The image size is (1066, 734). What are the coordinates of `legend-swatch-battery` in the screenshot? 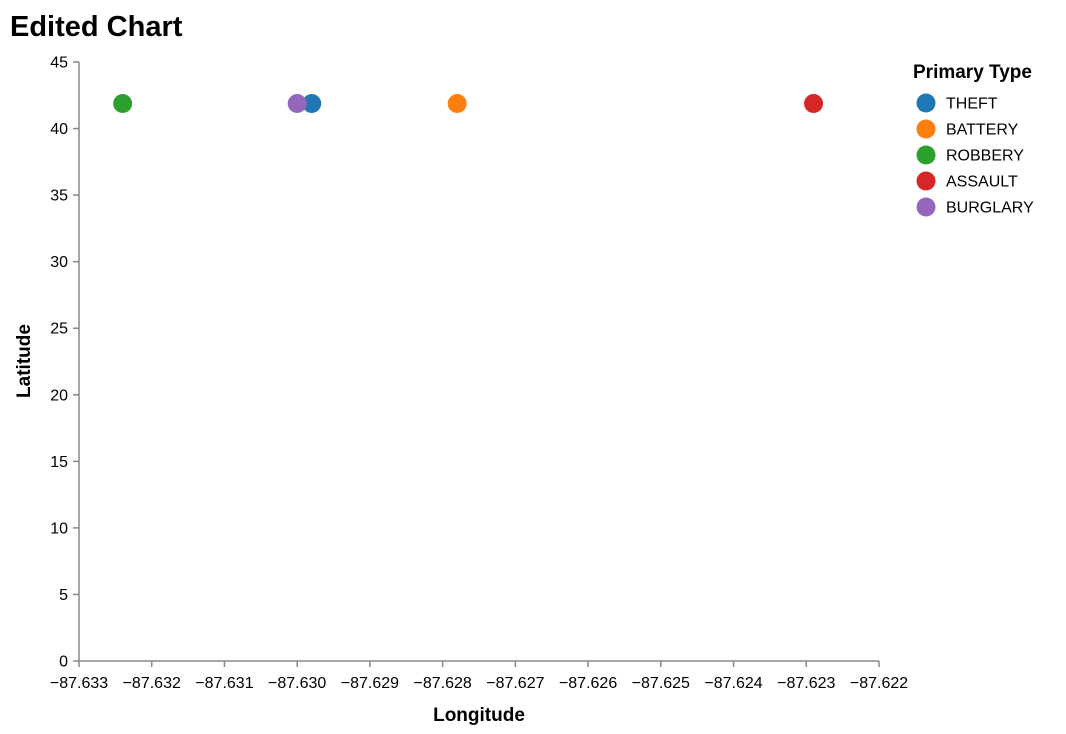 It's located at (926, 129).